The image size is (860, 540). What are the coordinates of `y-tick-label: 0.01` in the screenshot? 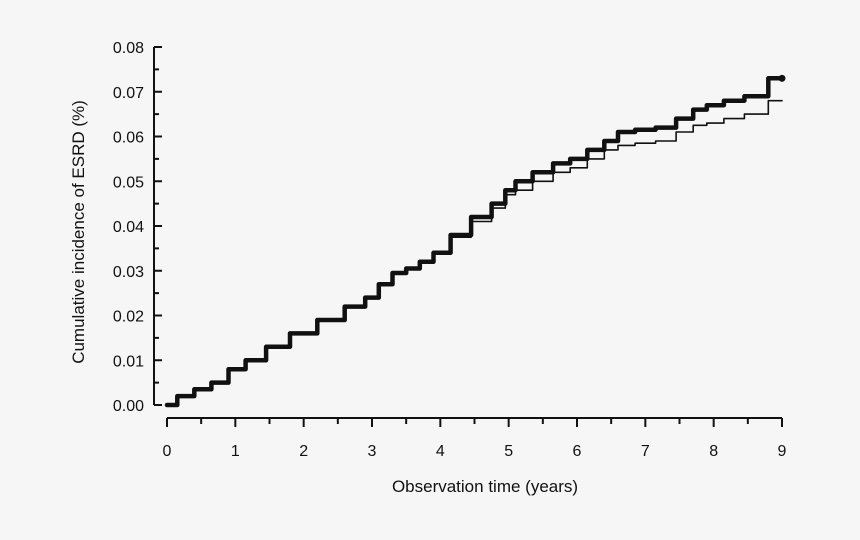 It's located at (128, 361).